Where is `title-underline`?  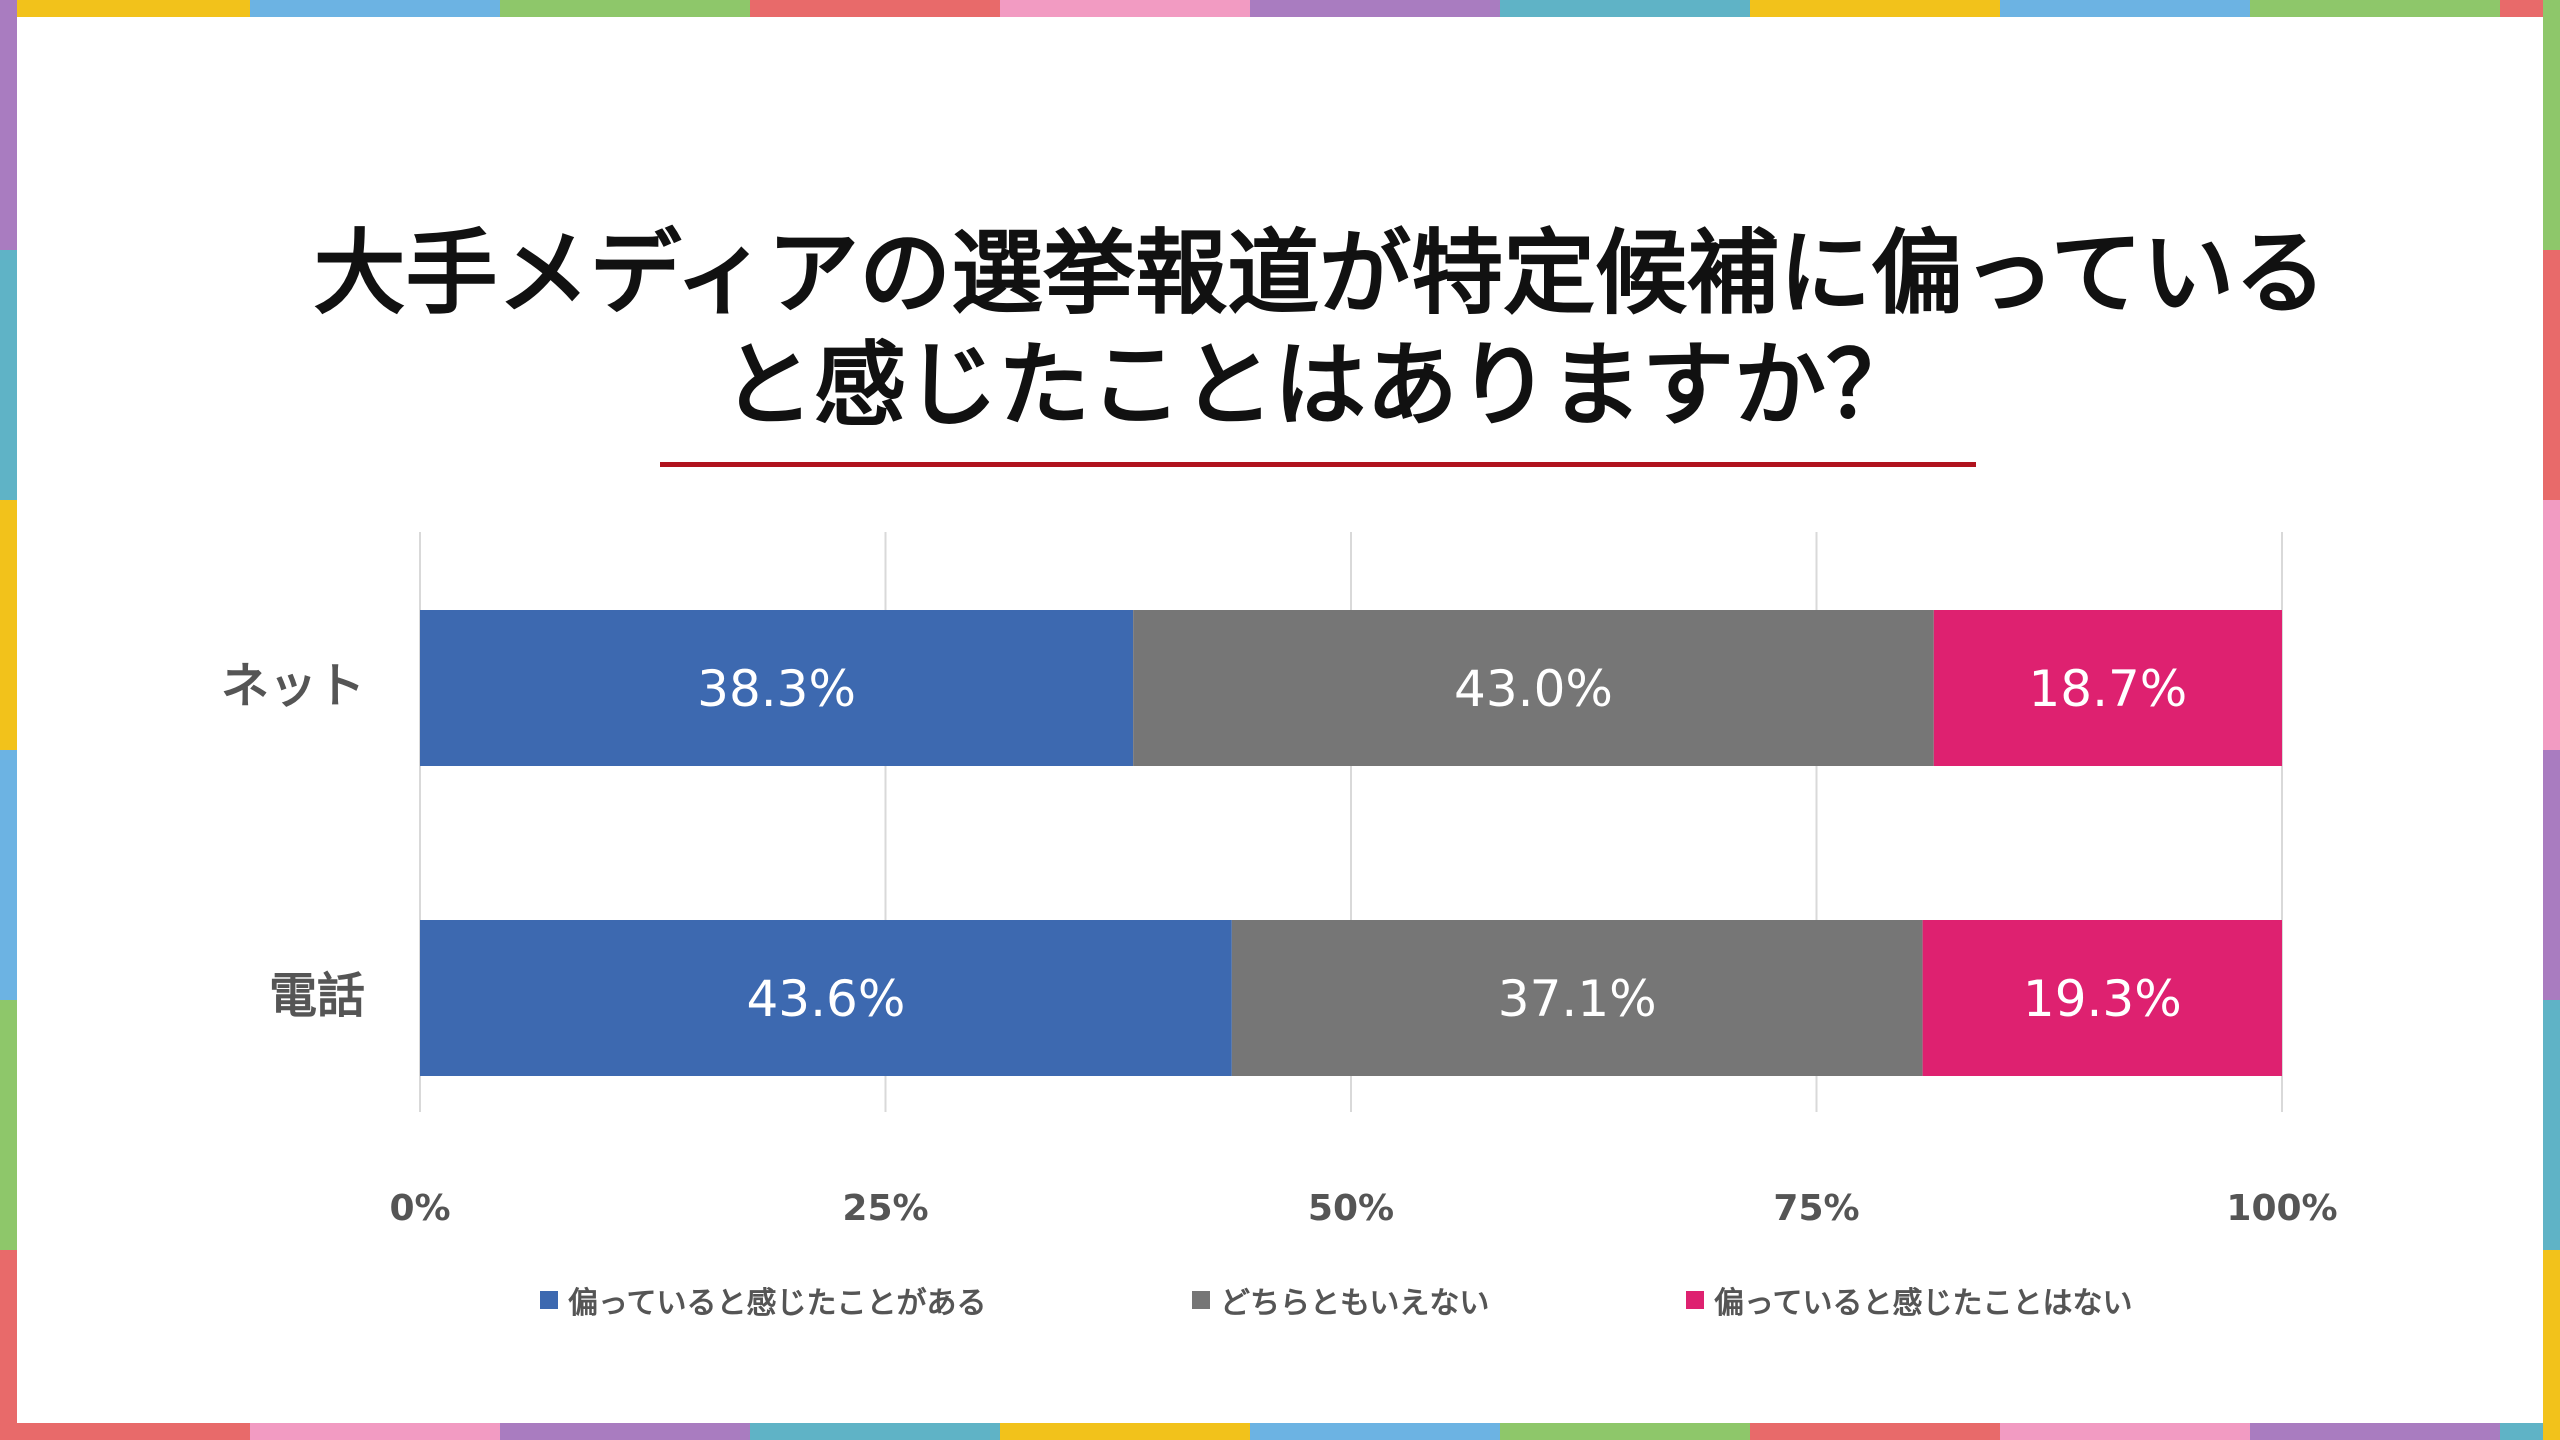 title-underline is located at coordinates (1318, 464).